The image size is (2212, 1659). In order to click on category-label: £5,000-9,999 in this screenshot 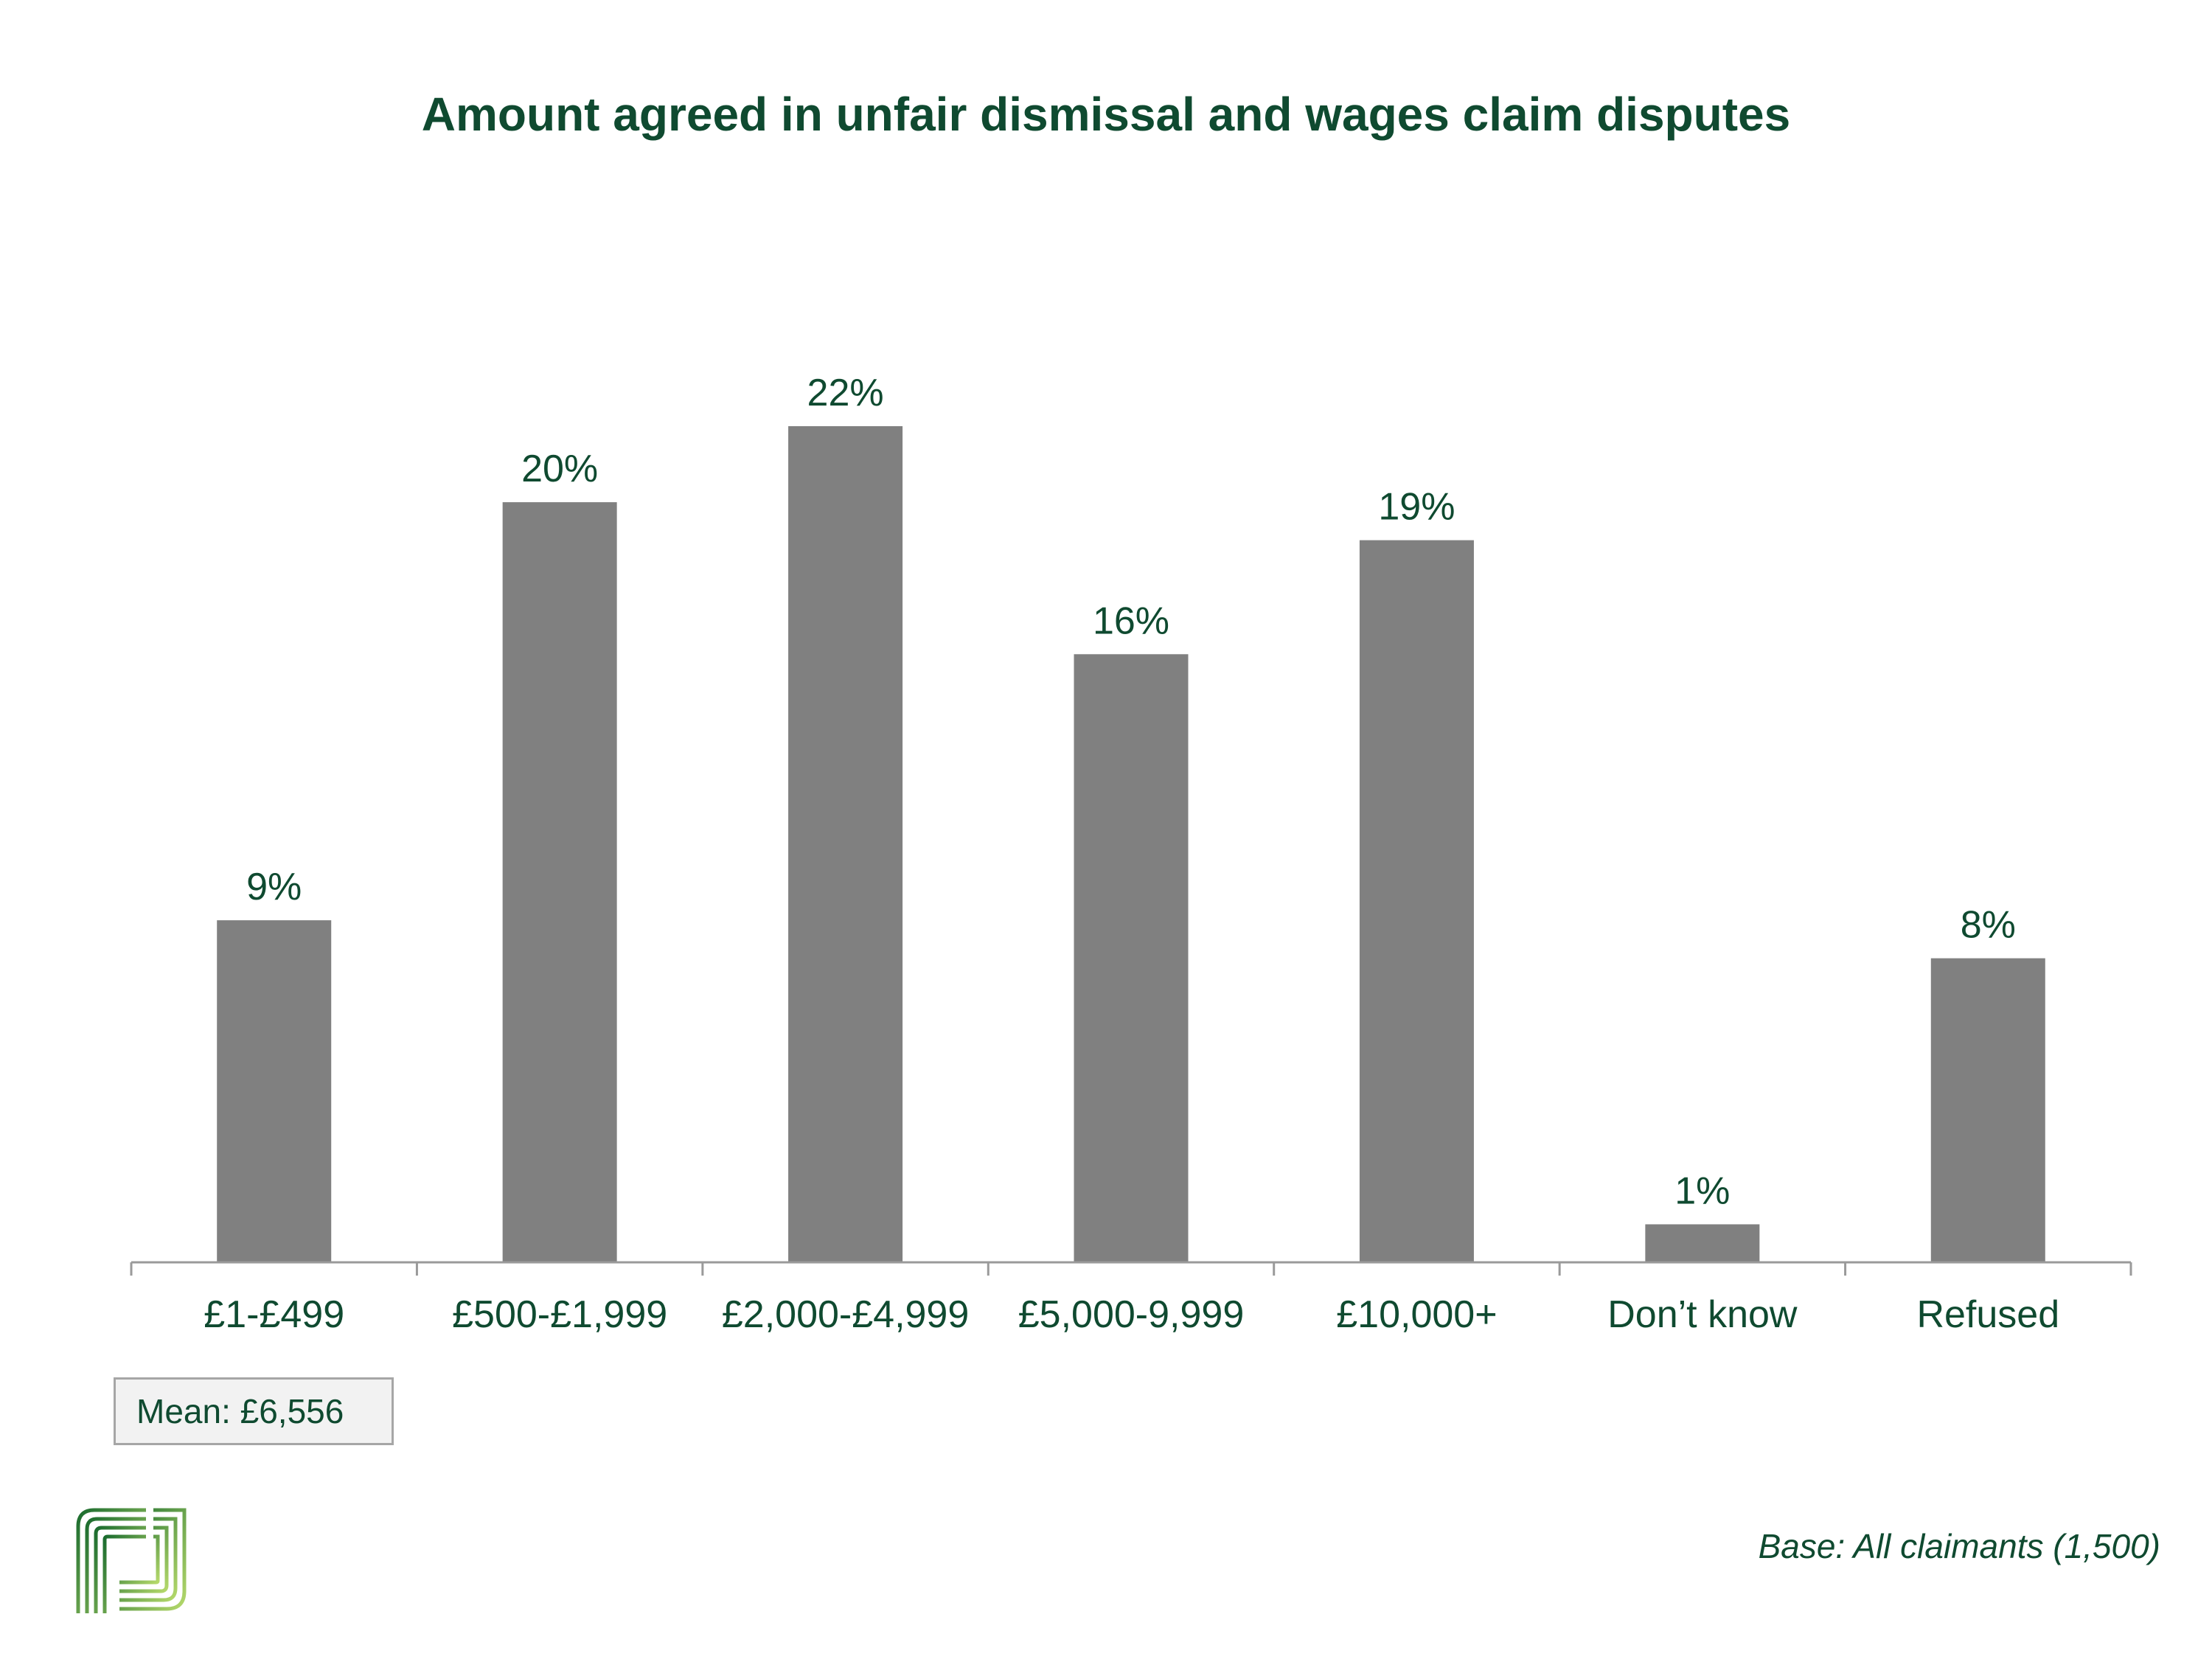, I will do `click(1131, 1314)`.